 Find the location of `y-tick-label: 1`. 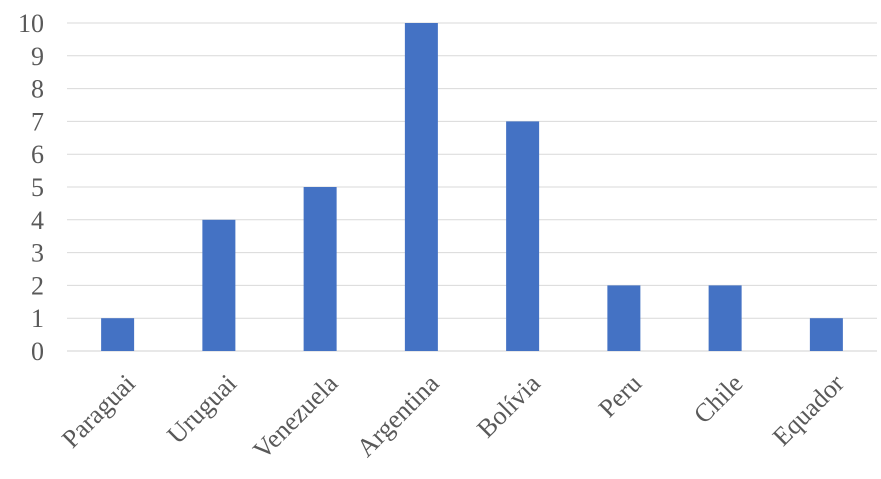

y-tick-label: 1 is located at coordinates (37, 318).